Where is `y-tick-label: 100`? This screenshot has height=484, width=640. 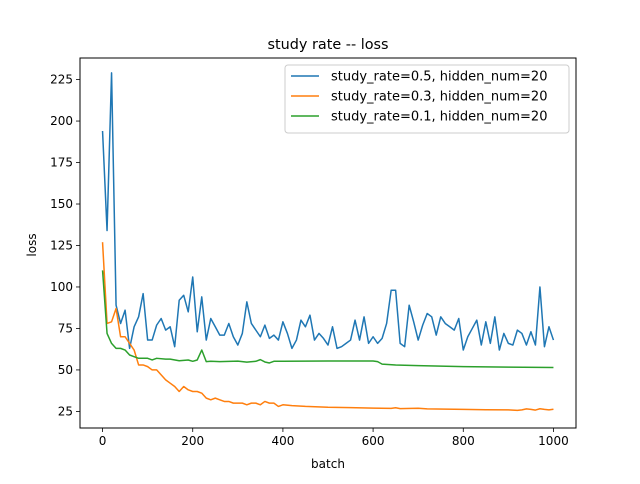 y-tick-label: 100 is located at coordinates (61, 287).